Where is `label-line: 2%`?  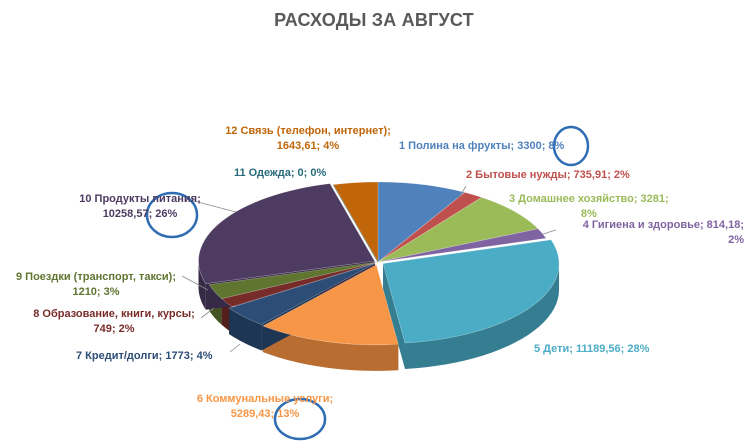 label-line: 2% is located at coordinates (736, 240).